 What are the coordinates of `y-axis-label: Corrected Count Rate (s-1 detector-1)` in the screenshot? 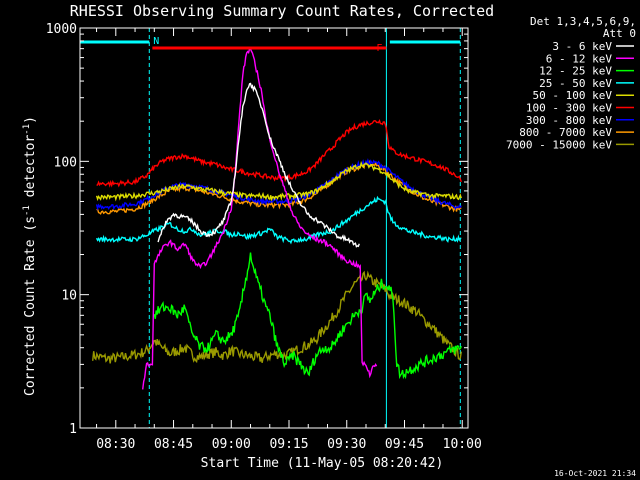 It's located at (30, 256).